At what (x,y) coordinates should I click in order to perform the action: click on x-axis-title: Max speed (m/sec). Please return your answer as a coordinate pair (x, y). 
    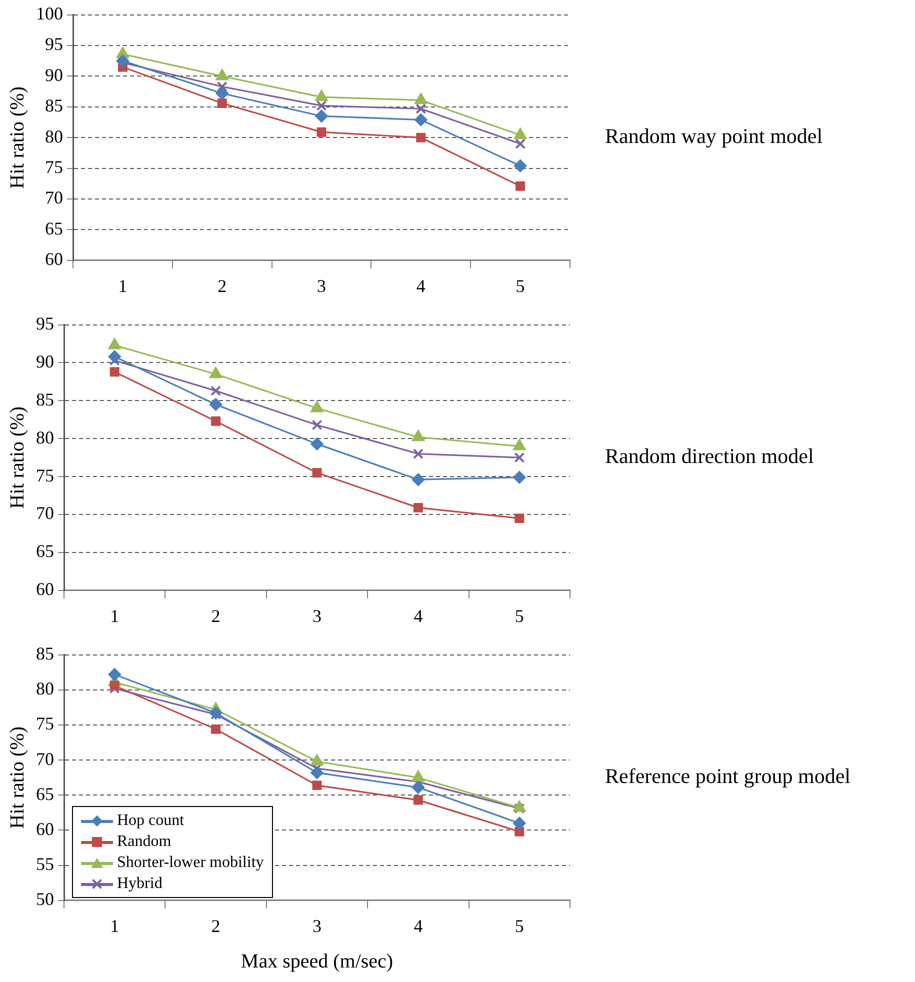
    Looking at the image, I should click on (317, 961).